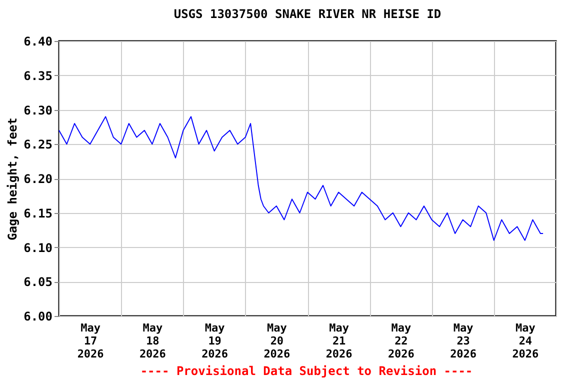 This screenshot has width=576, height=384. I want to click on x-tick-label: May 23 2026, so click(463, 341).